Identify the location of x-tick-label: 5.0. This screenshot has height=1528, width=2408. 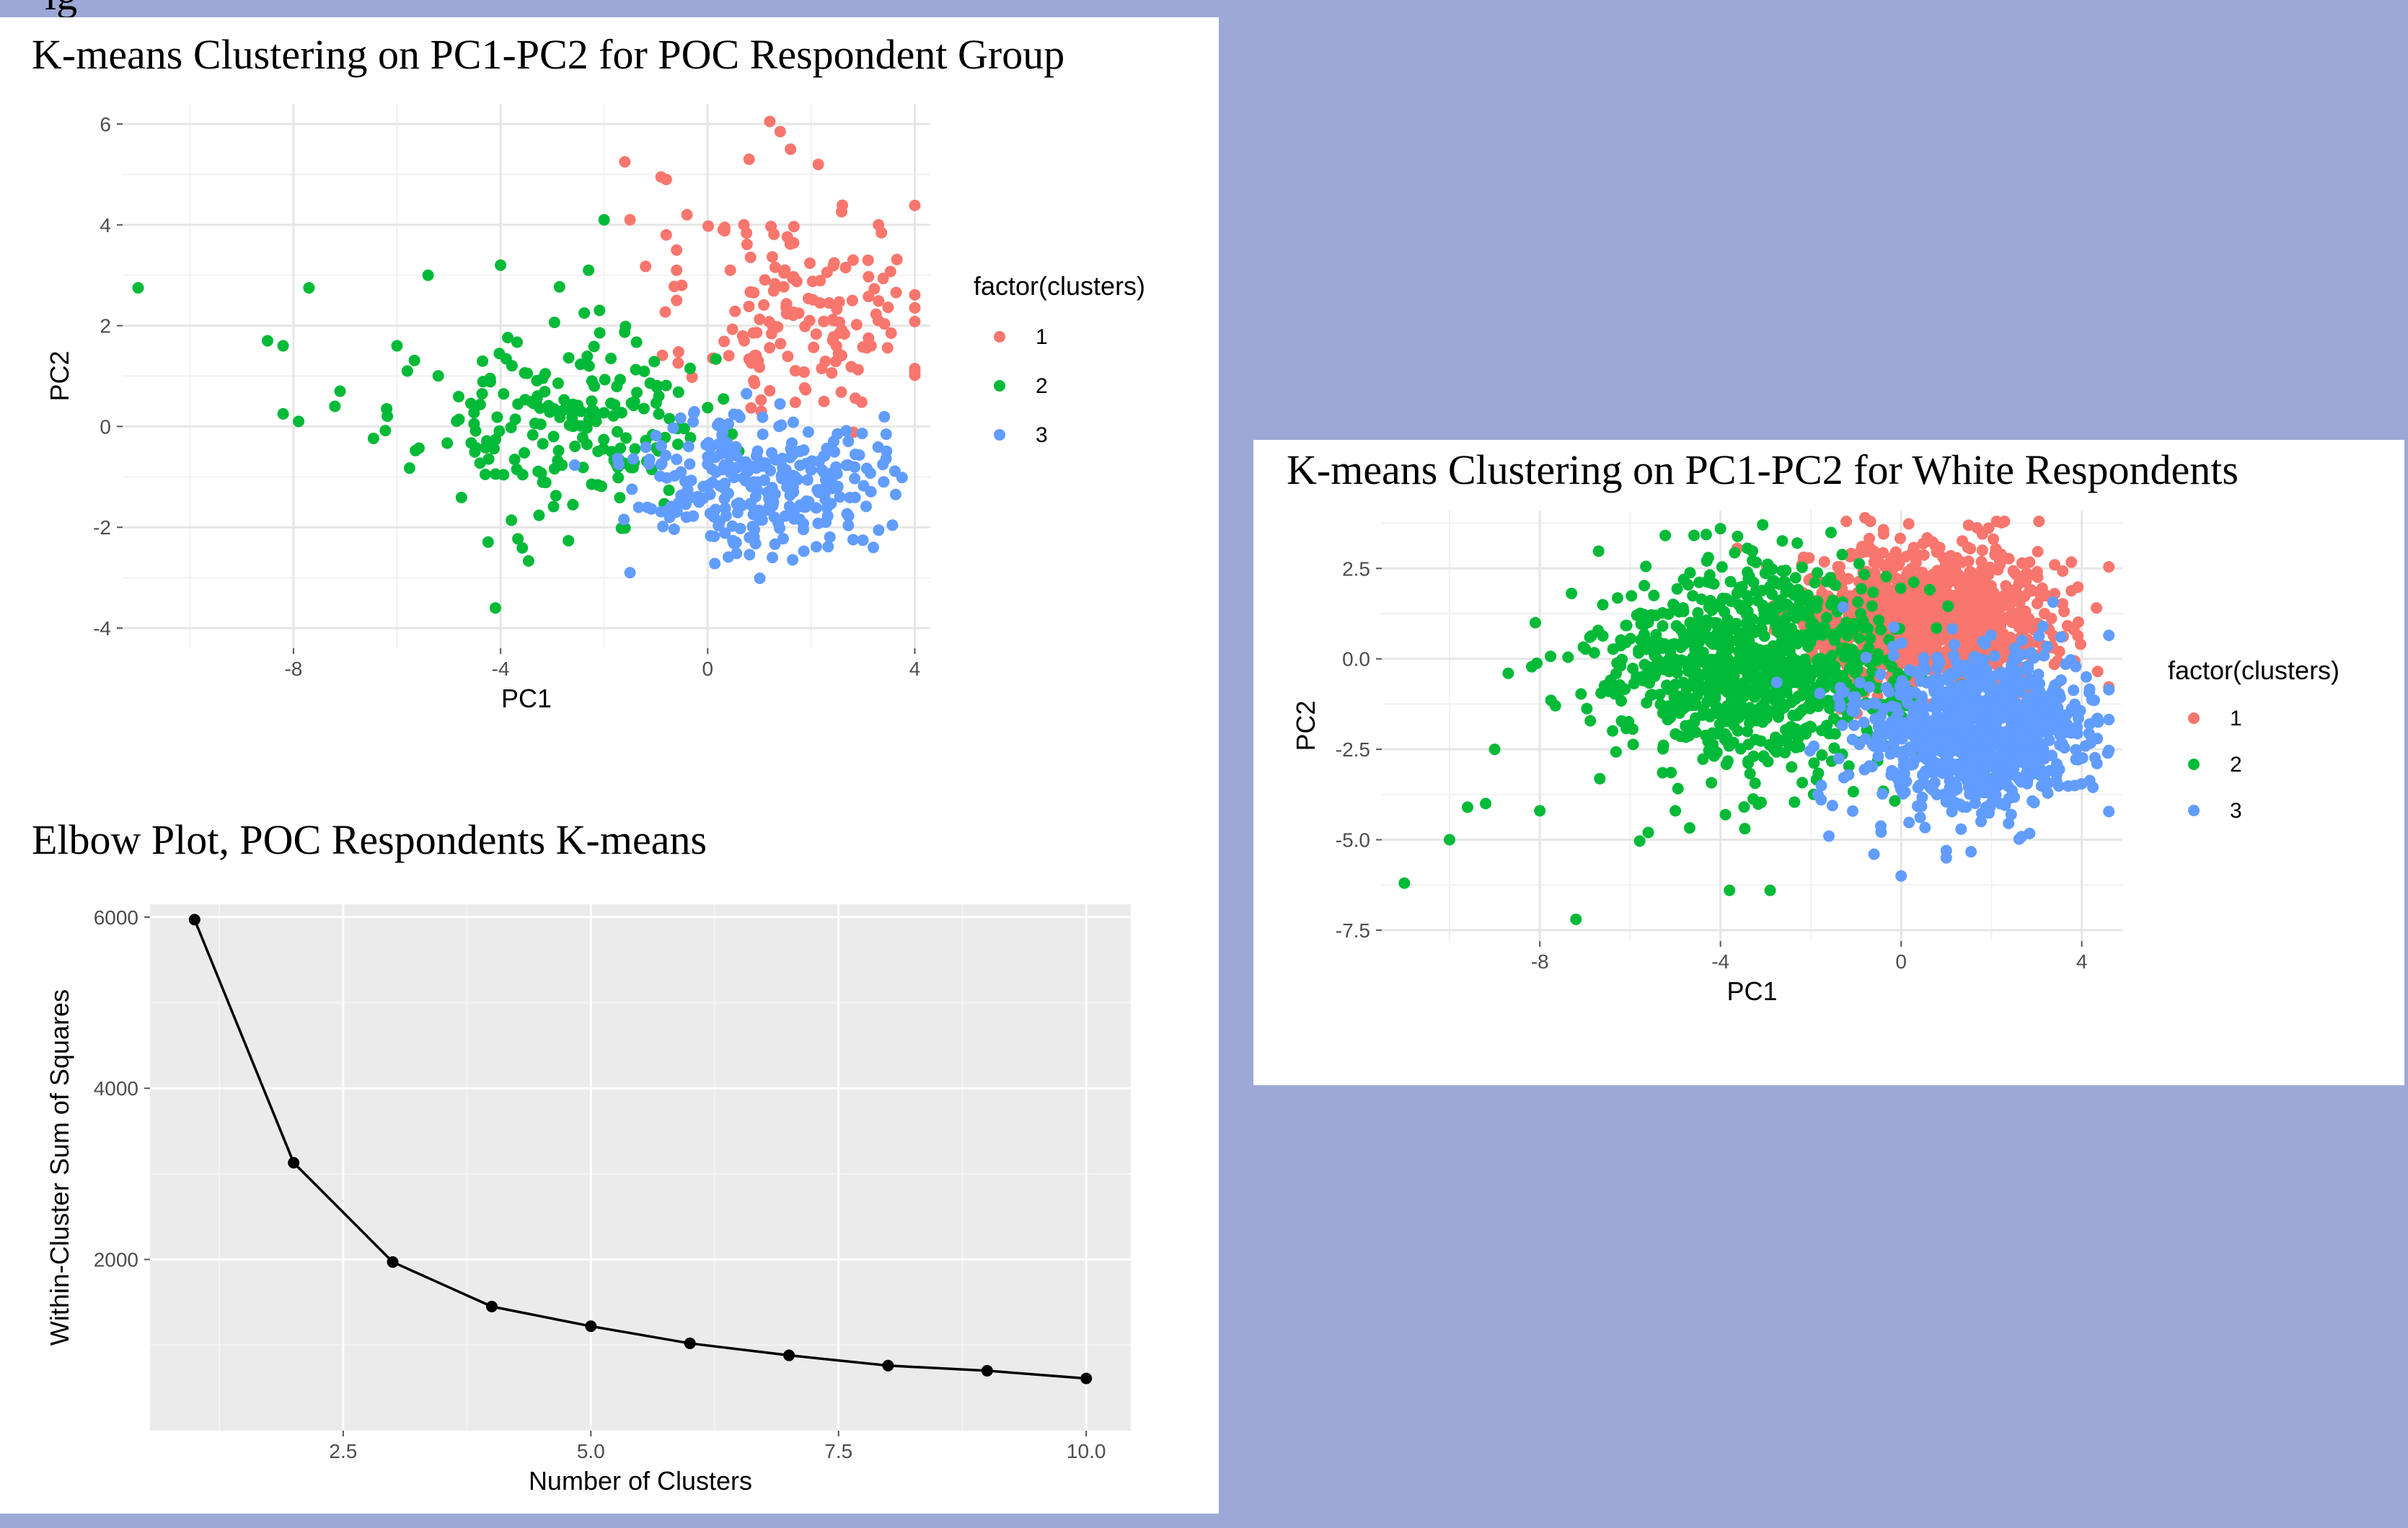
(591, 1451).